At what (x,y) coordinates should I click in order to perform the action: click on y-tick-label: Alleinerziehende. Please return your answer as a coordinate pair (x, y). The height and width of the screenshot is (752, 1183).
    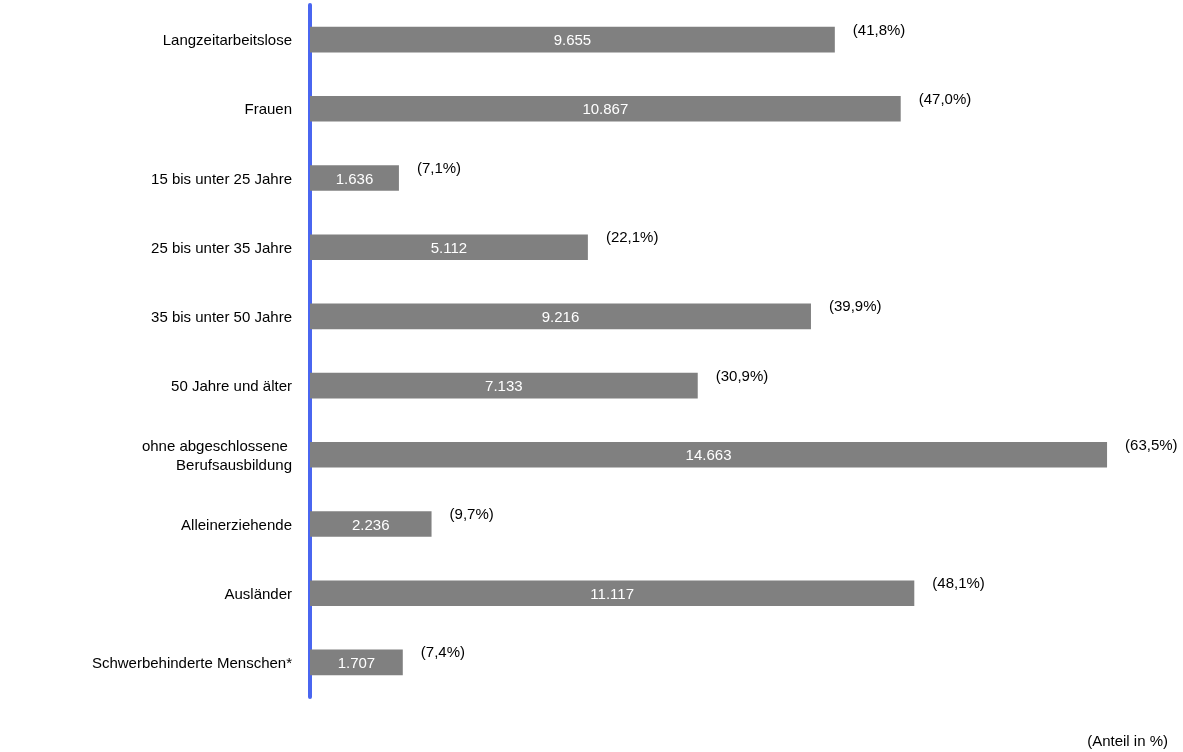
    Looking at the image, I should click on (236, 524).